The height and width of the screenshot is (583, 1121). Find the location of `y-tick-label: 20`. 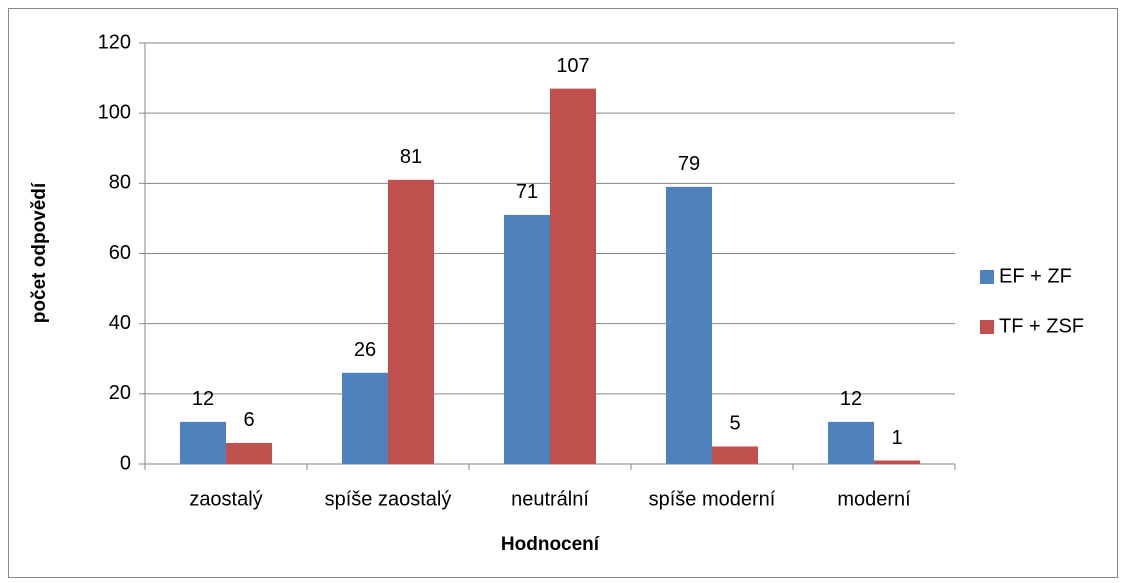

y-tick-label: 20 is located at coordinates (120, 393).